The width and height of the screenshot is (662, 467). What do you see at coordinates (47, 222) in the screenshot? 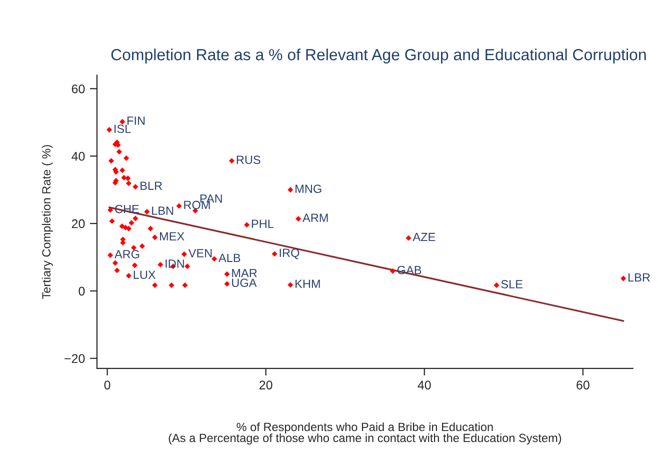
I see `y-axis-title: Tertiary Completion Rate ( %)` at bounding box center [47, 222].